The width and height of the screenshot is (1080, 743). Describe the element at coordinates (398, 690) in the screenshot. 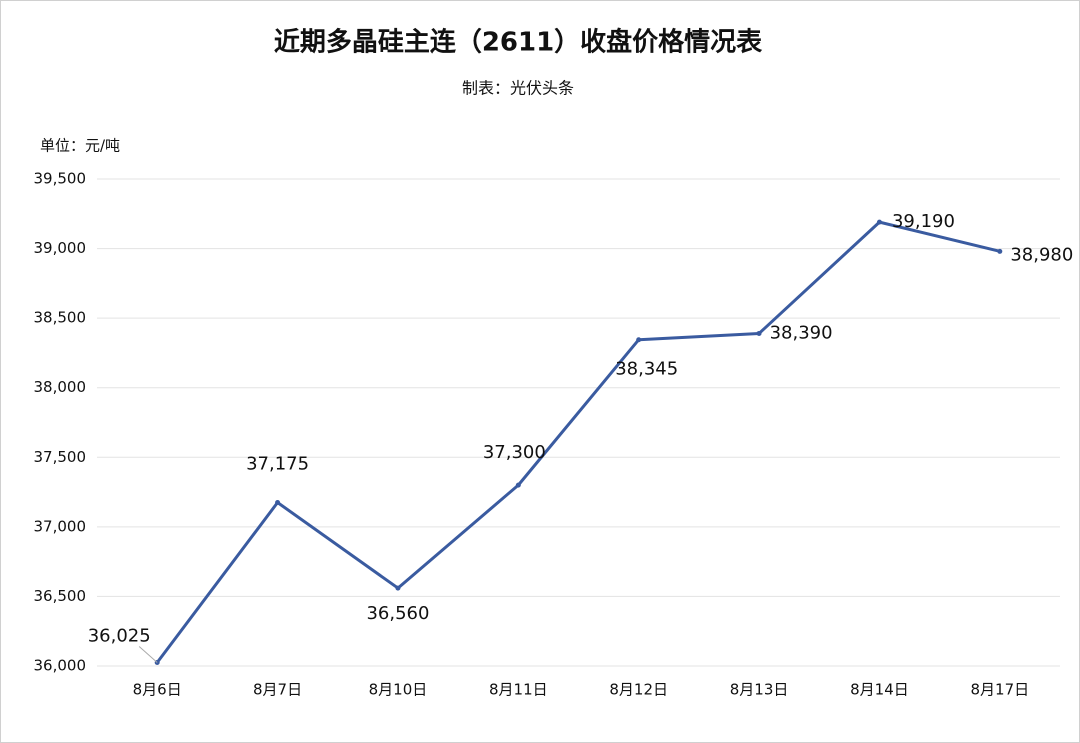

I see `x-tick-label: 8月10日` at that location.